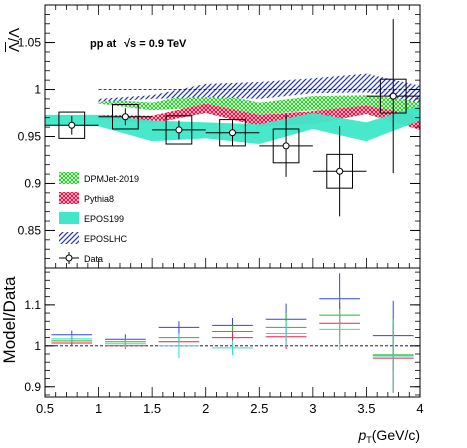 The height and width of the screenshot is (448, 467). Describe the element at coordinates (93, 259) in the screenshot. I see `legend-label: Data` at that location.